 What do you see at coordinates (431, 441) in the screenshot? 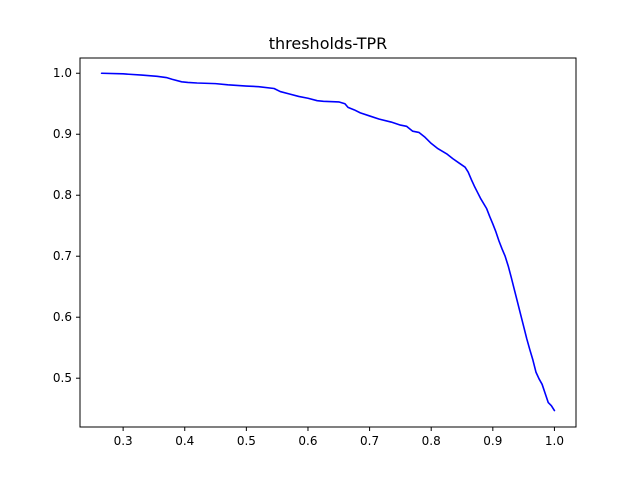
I see `x-tick-label: 0.8` at bounding box center [431, 441].